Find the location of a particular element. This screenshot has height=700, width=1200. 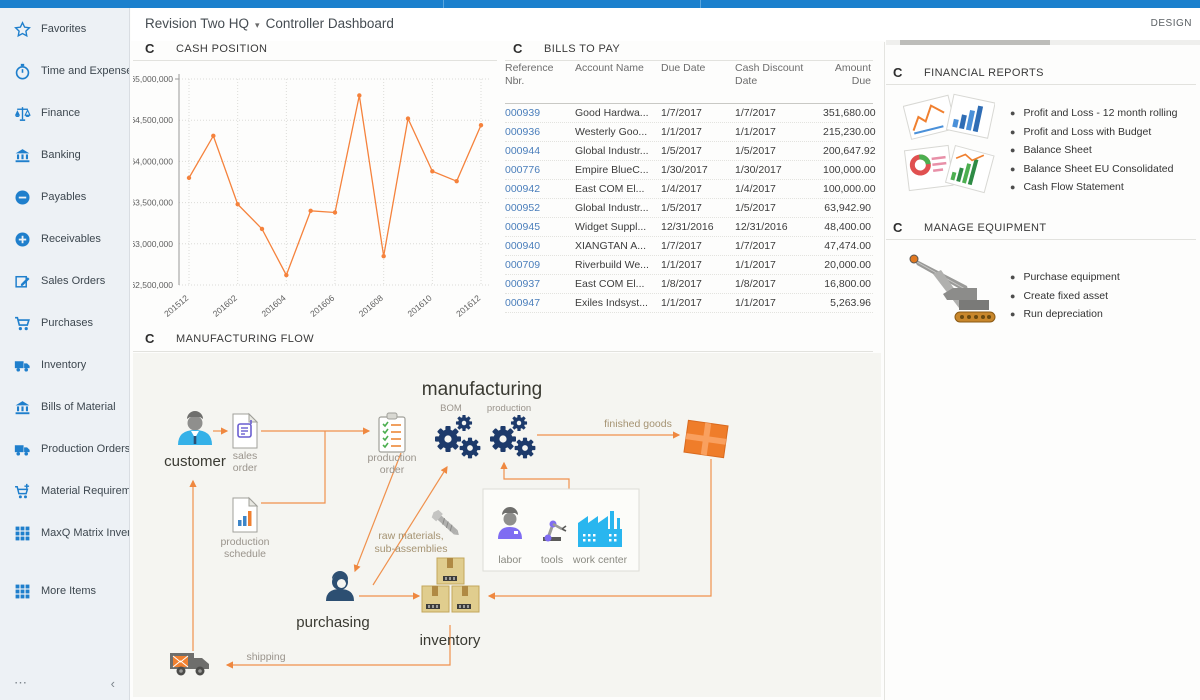

sidebar-item-label: Sales Orders is located at coordinates (73, 281).